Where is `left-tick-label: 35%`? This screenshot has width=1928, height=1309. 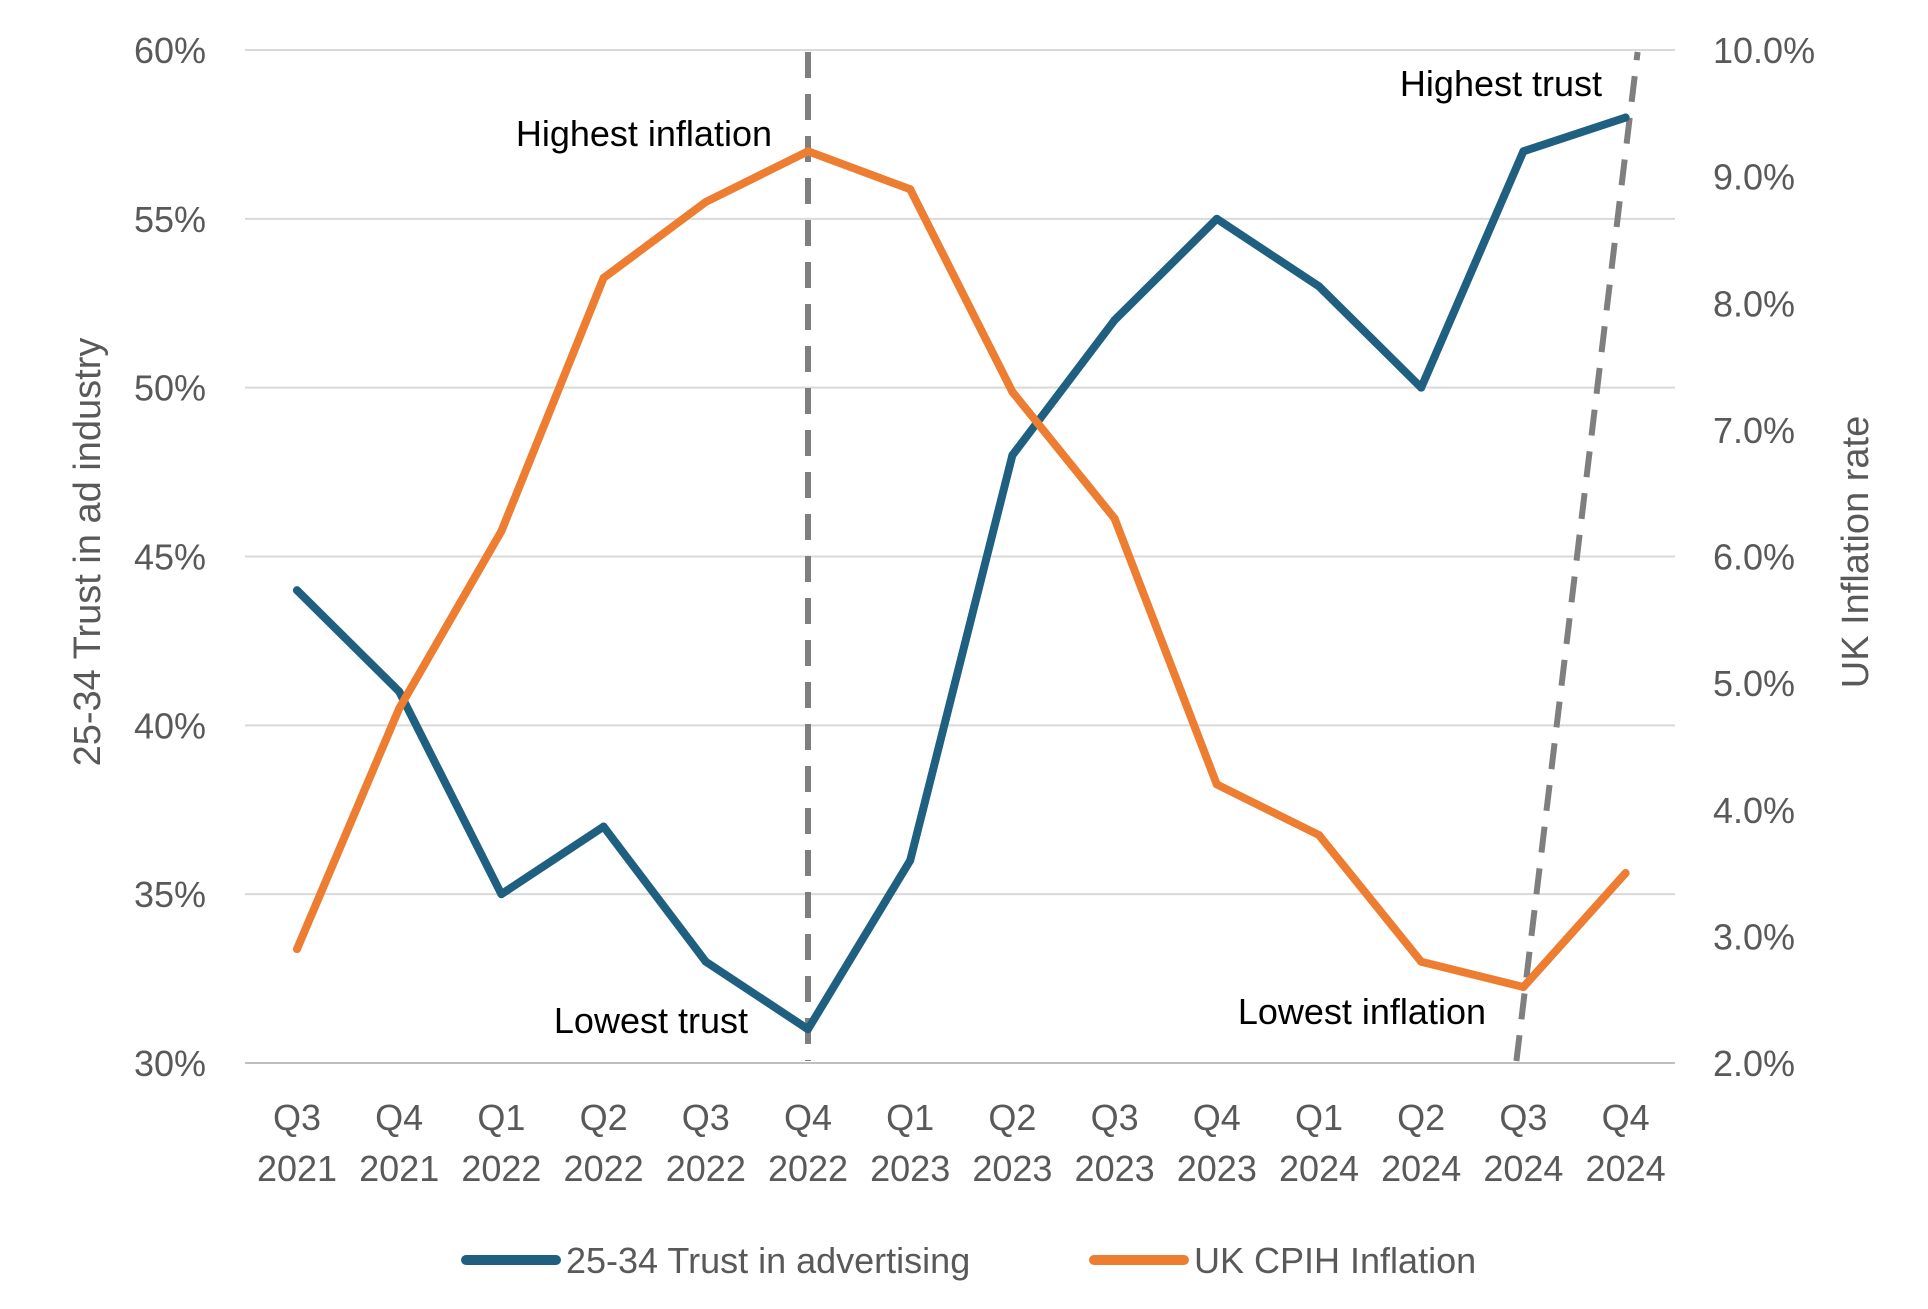
left-tick-label: 35% is located at coordinates (170, 894).